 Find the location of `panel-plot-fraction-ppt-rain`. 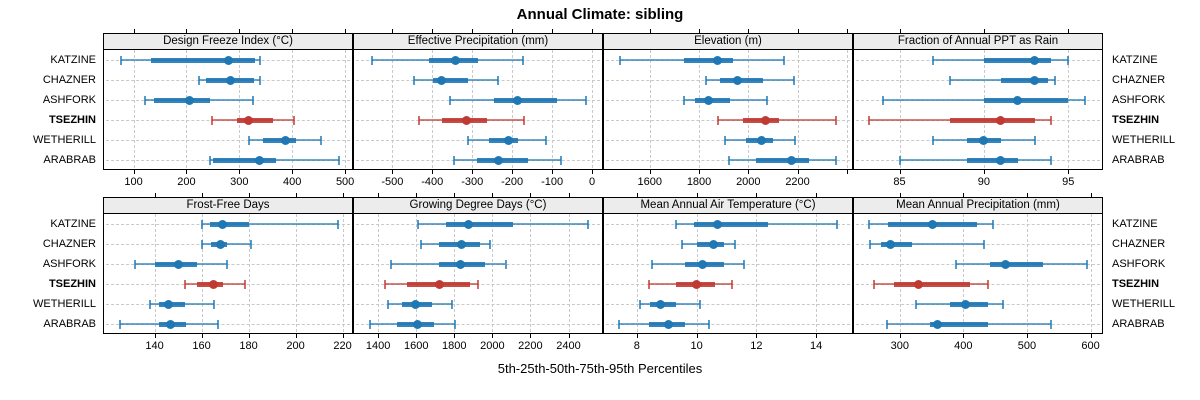

panel-plot-fraction-ppt-rain is located at coordinates (978, 110).